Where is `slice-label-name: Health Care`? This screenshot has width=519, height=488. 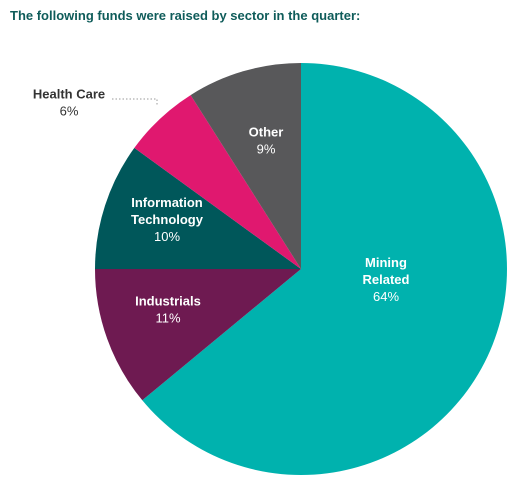 slice-label-name: Health Care is located at coordinates (69, 94).